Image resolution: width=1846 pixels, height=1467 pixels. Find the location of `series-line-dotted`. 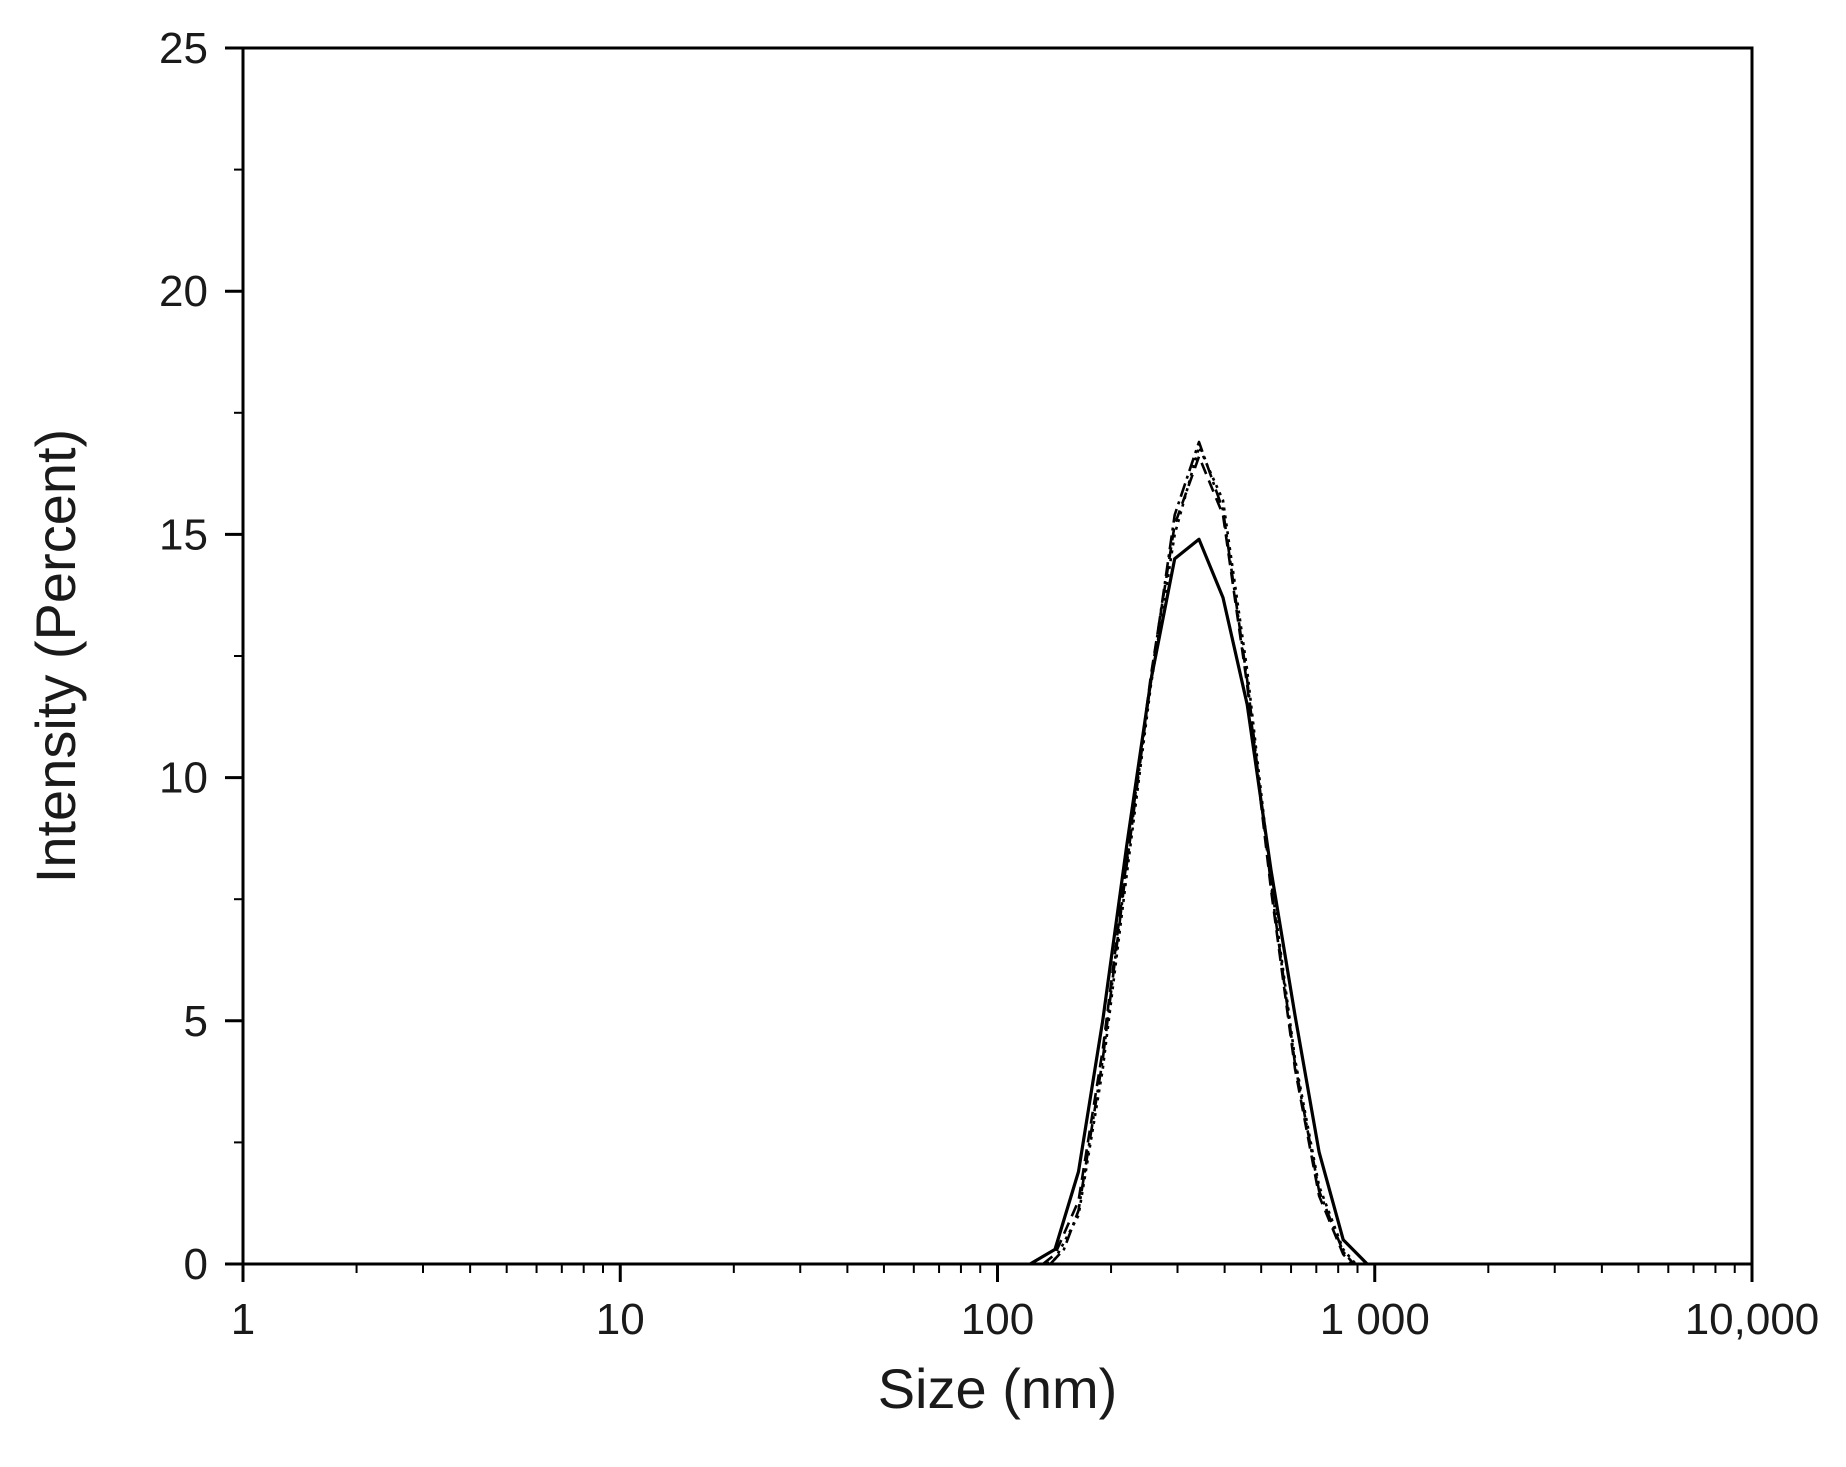

series-line-dotted is located at coordinates (1201, 855).